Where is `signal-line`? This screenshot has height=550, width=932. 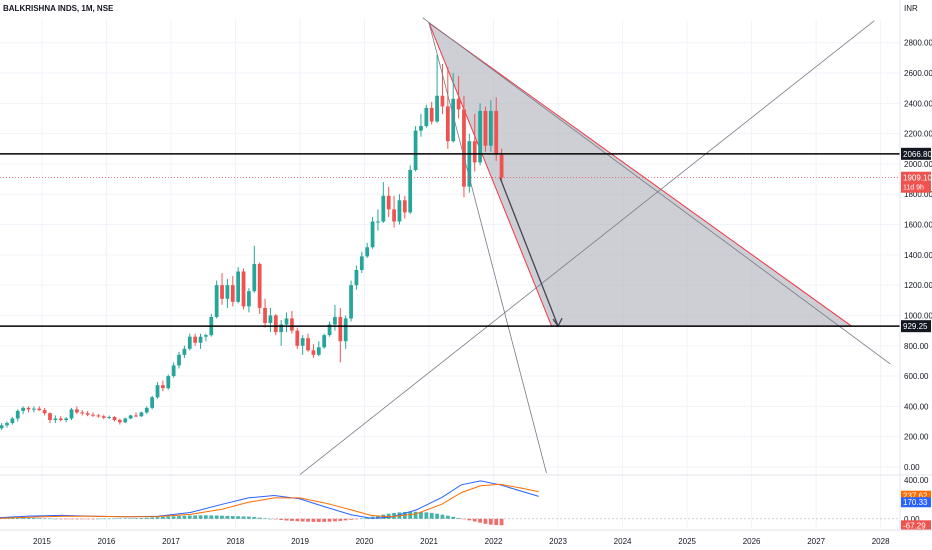
signal-line is located at coordinates (269, 501).